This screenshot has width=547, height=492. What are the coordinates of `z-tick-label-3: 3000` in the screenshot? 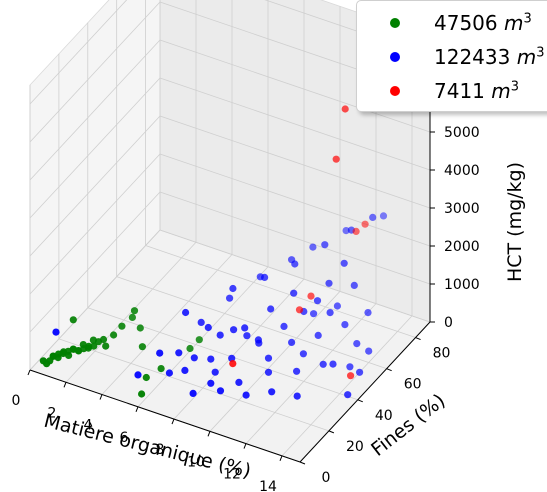 It's located at (462, 209).